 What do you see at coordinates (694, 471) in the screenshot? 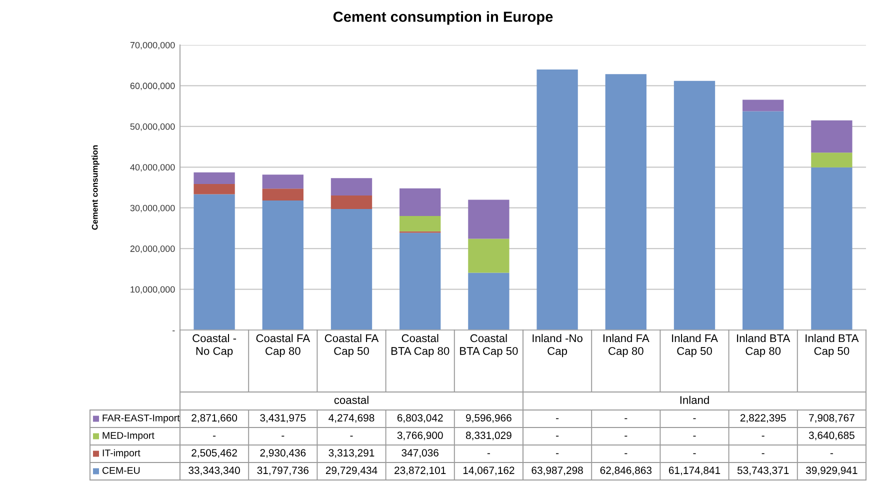
I see `data-label: 61,174,841` at bounding box center [694, 471].